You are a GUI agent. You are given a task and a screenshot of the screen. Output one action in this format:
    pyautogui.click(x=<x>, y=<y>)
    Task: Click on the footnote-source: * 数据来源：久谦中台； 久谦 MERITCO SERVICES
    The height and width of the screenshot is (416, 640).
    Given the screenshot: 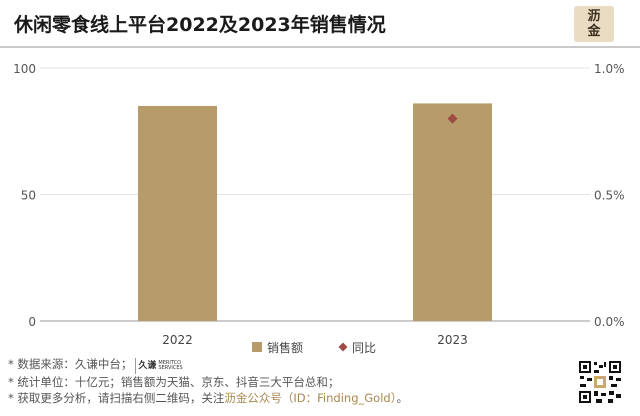 What is the action you would take?
    pyautogui.click(x=208, y=365)
    